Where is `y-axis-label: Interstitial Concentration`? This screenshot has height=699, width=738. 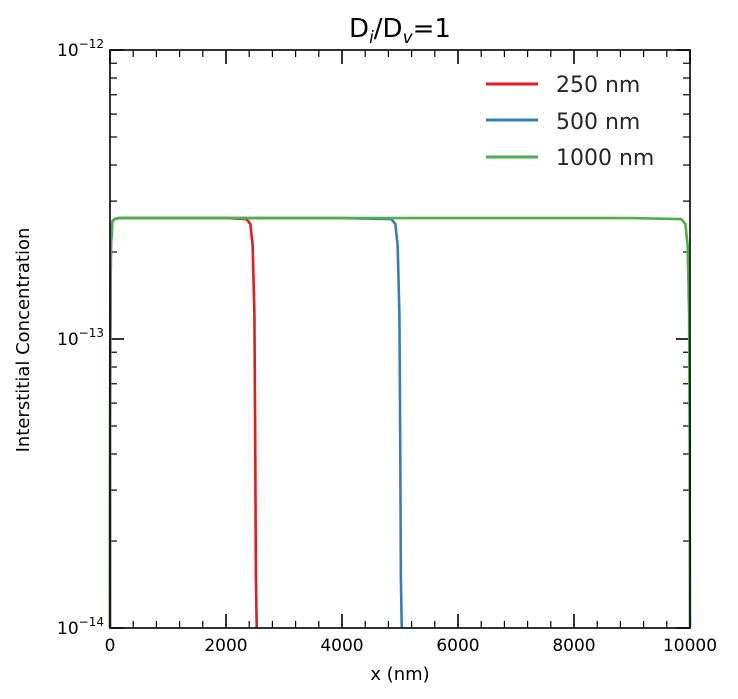 y-axis-label: Interstitial Concentration is located at coordinates (23, 340).